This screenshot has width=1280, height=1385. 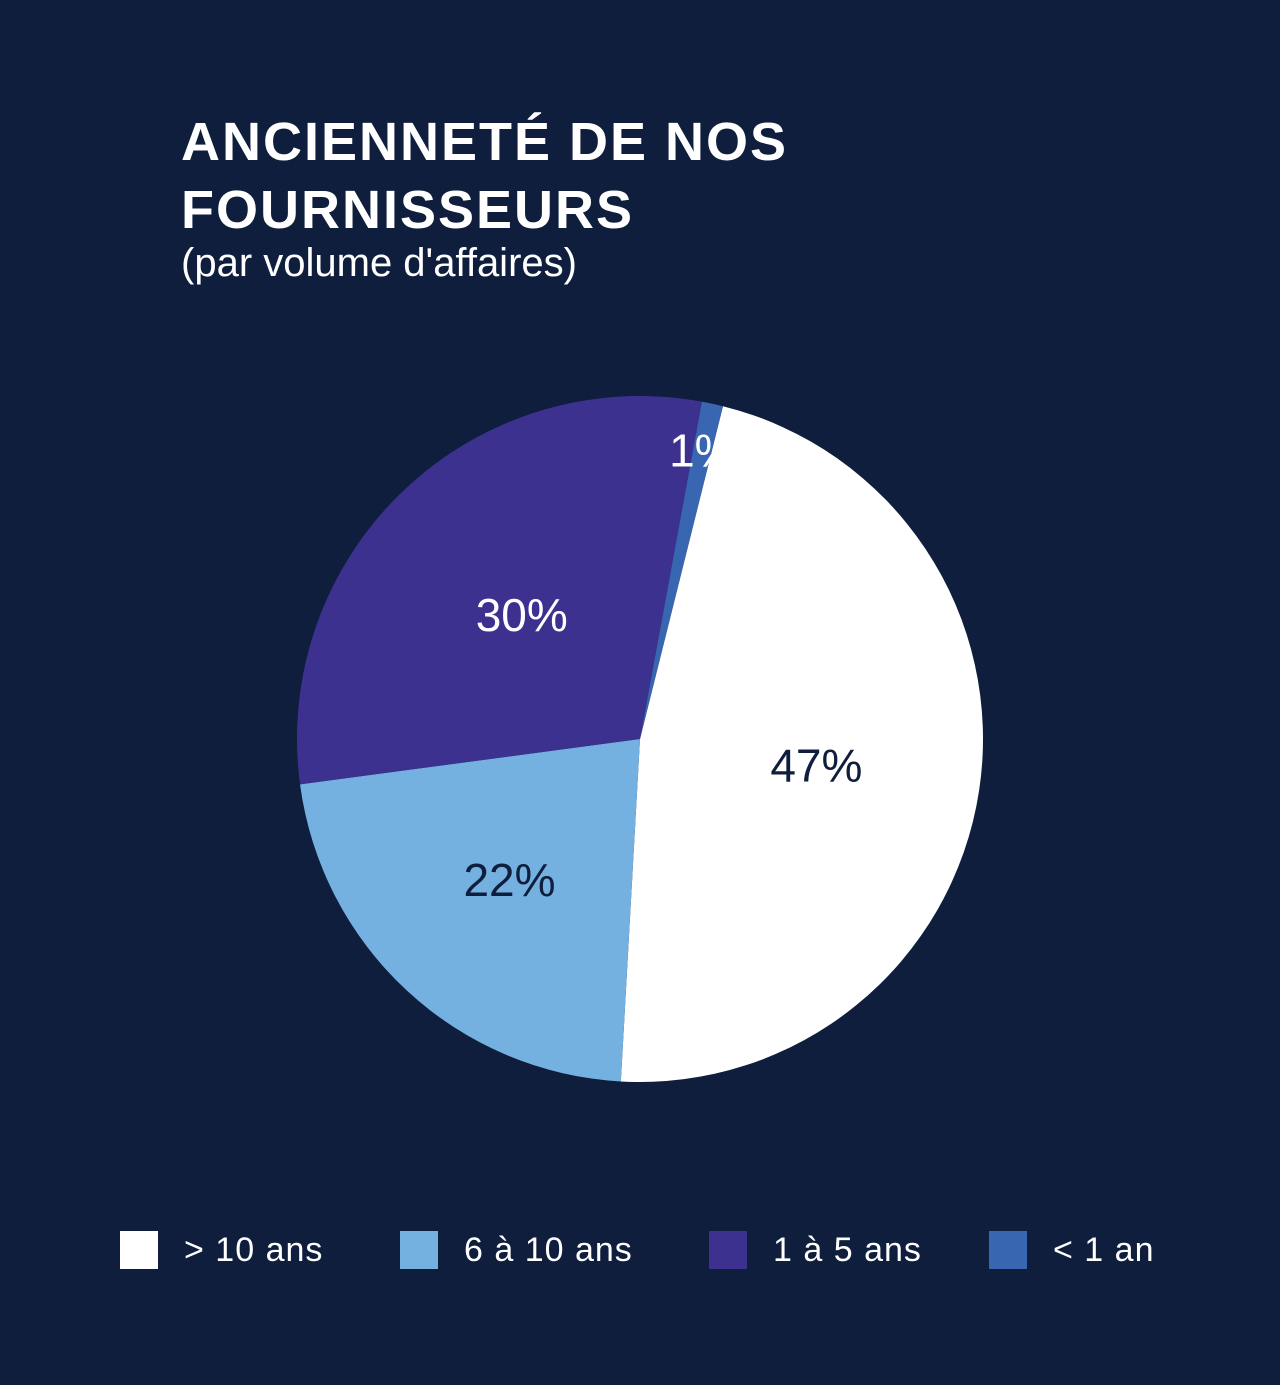 I want to click on legend-label: > 10 ans, so click(x=254, y=1249).